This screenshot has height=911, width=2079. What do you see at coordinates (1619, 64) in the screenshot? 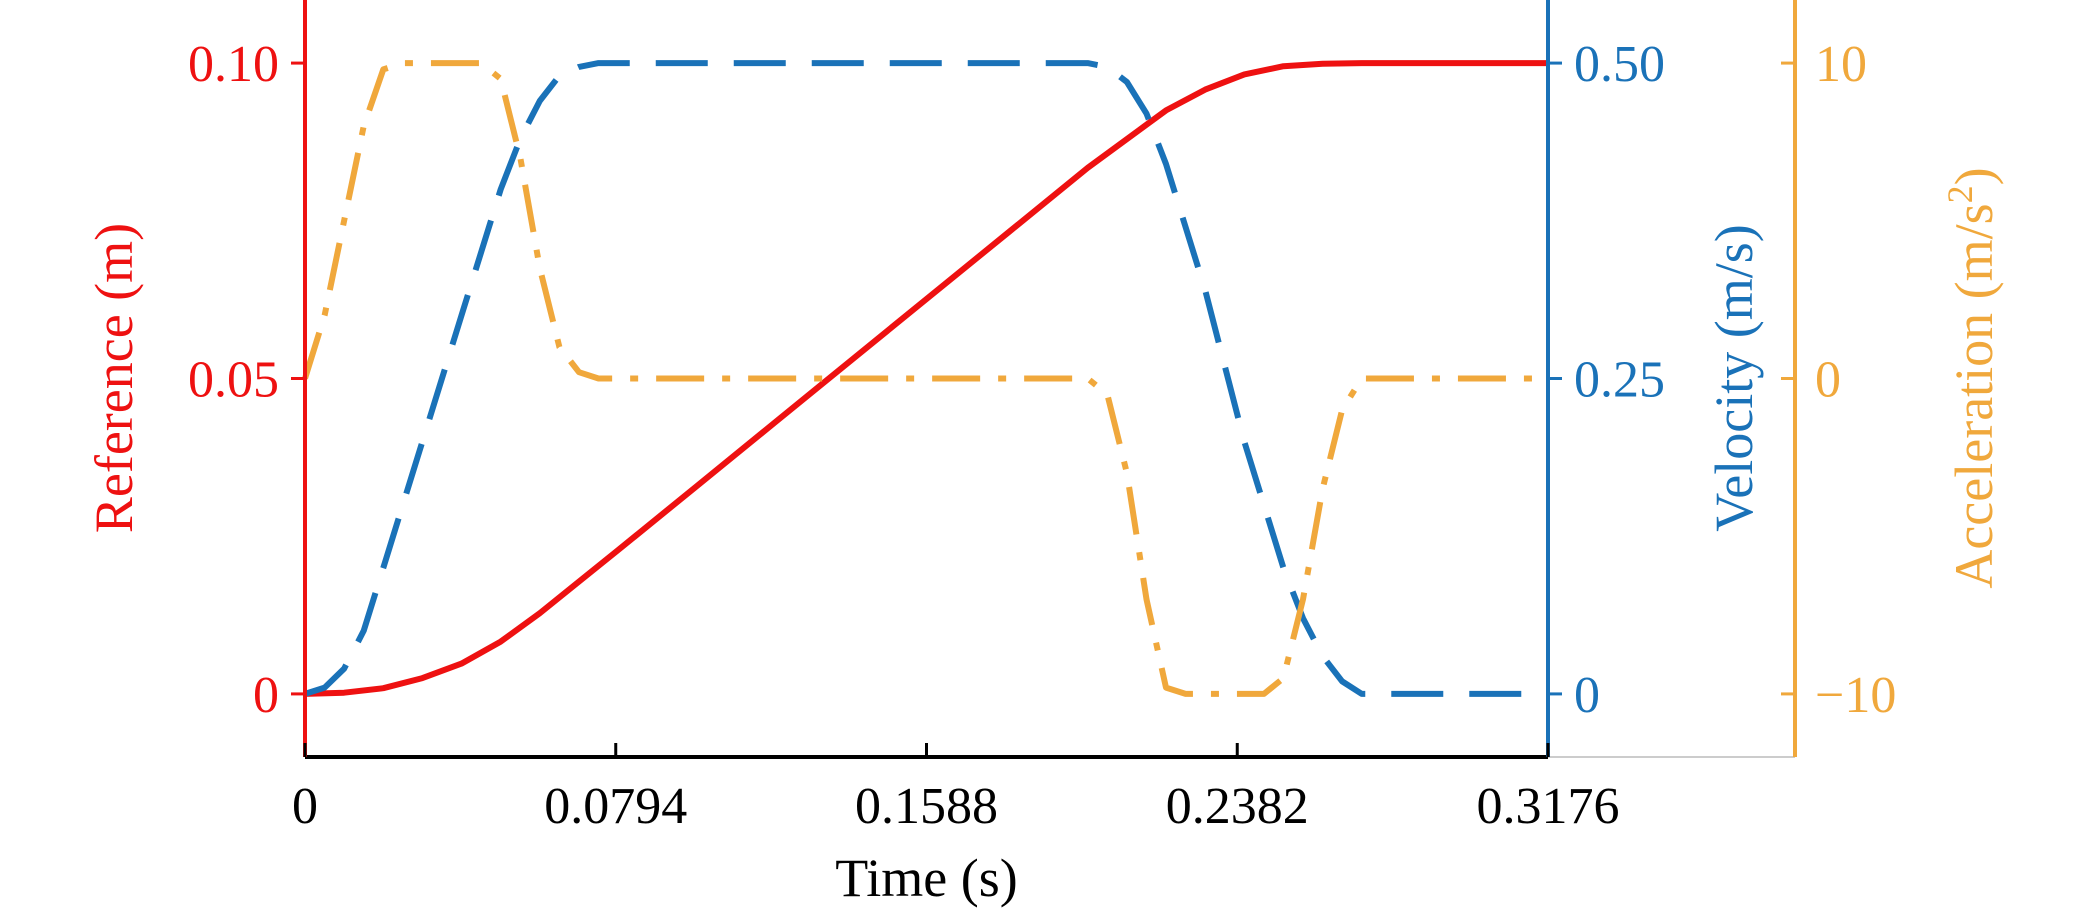
I see `velocity-tick-label: 0.50` at bounding box center [1619, 64].